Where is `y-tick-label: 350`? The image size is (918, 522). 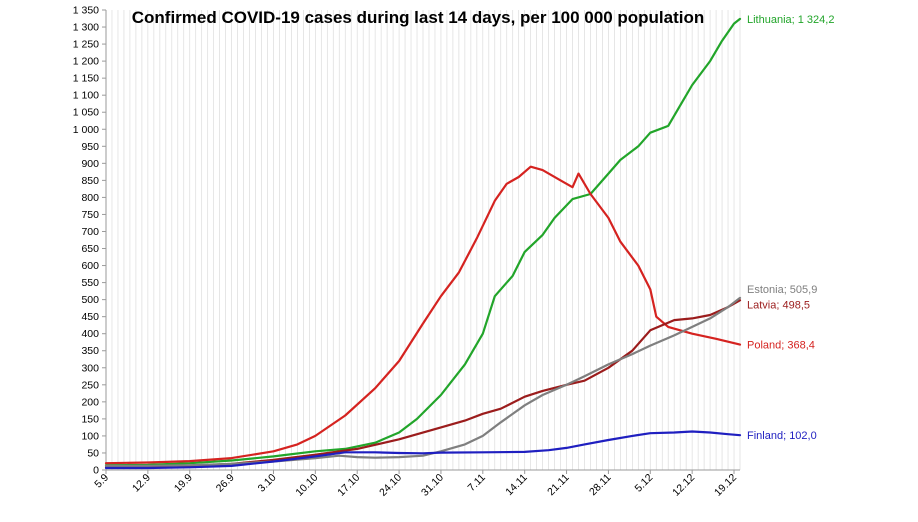 y-tick-label: 350 is located at coordinates (90, 351).